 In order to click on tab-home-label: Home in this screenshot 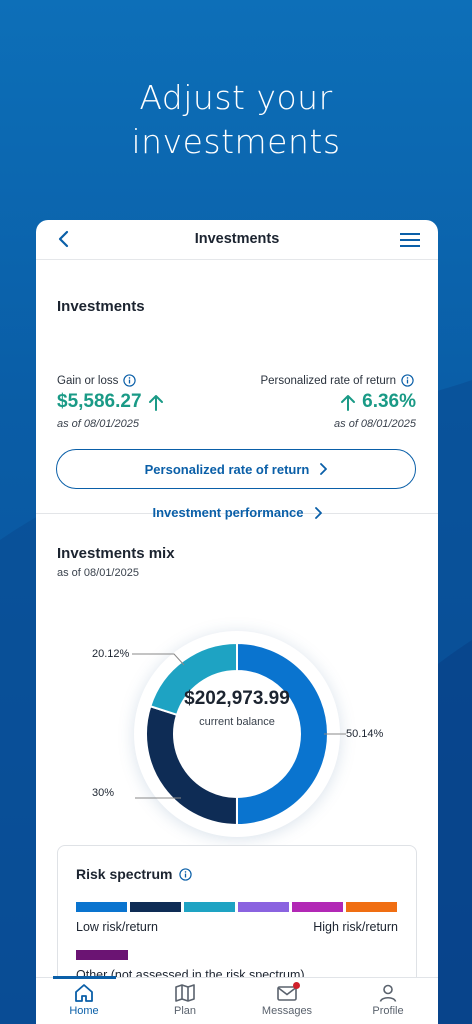, I will do `click(84, 1011)`.